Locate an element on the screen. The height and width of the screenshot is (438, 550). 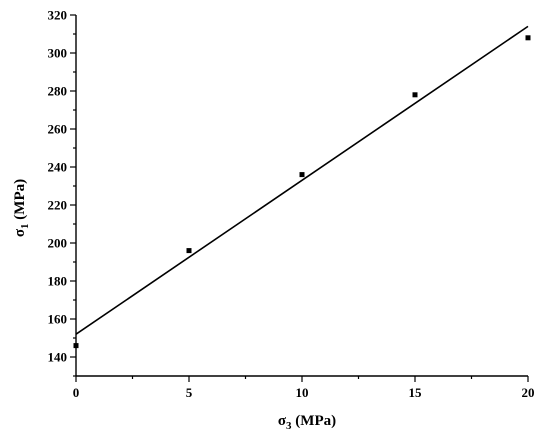
y-tick-label: 220 is located at coordinates (58, 205).